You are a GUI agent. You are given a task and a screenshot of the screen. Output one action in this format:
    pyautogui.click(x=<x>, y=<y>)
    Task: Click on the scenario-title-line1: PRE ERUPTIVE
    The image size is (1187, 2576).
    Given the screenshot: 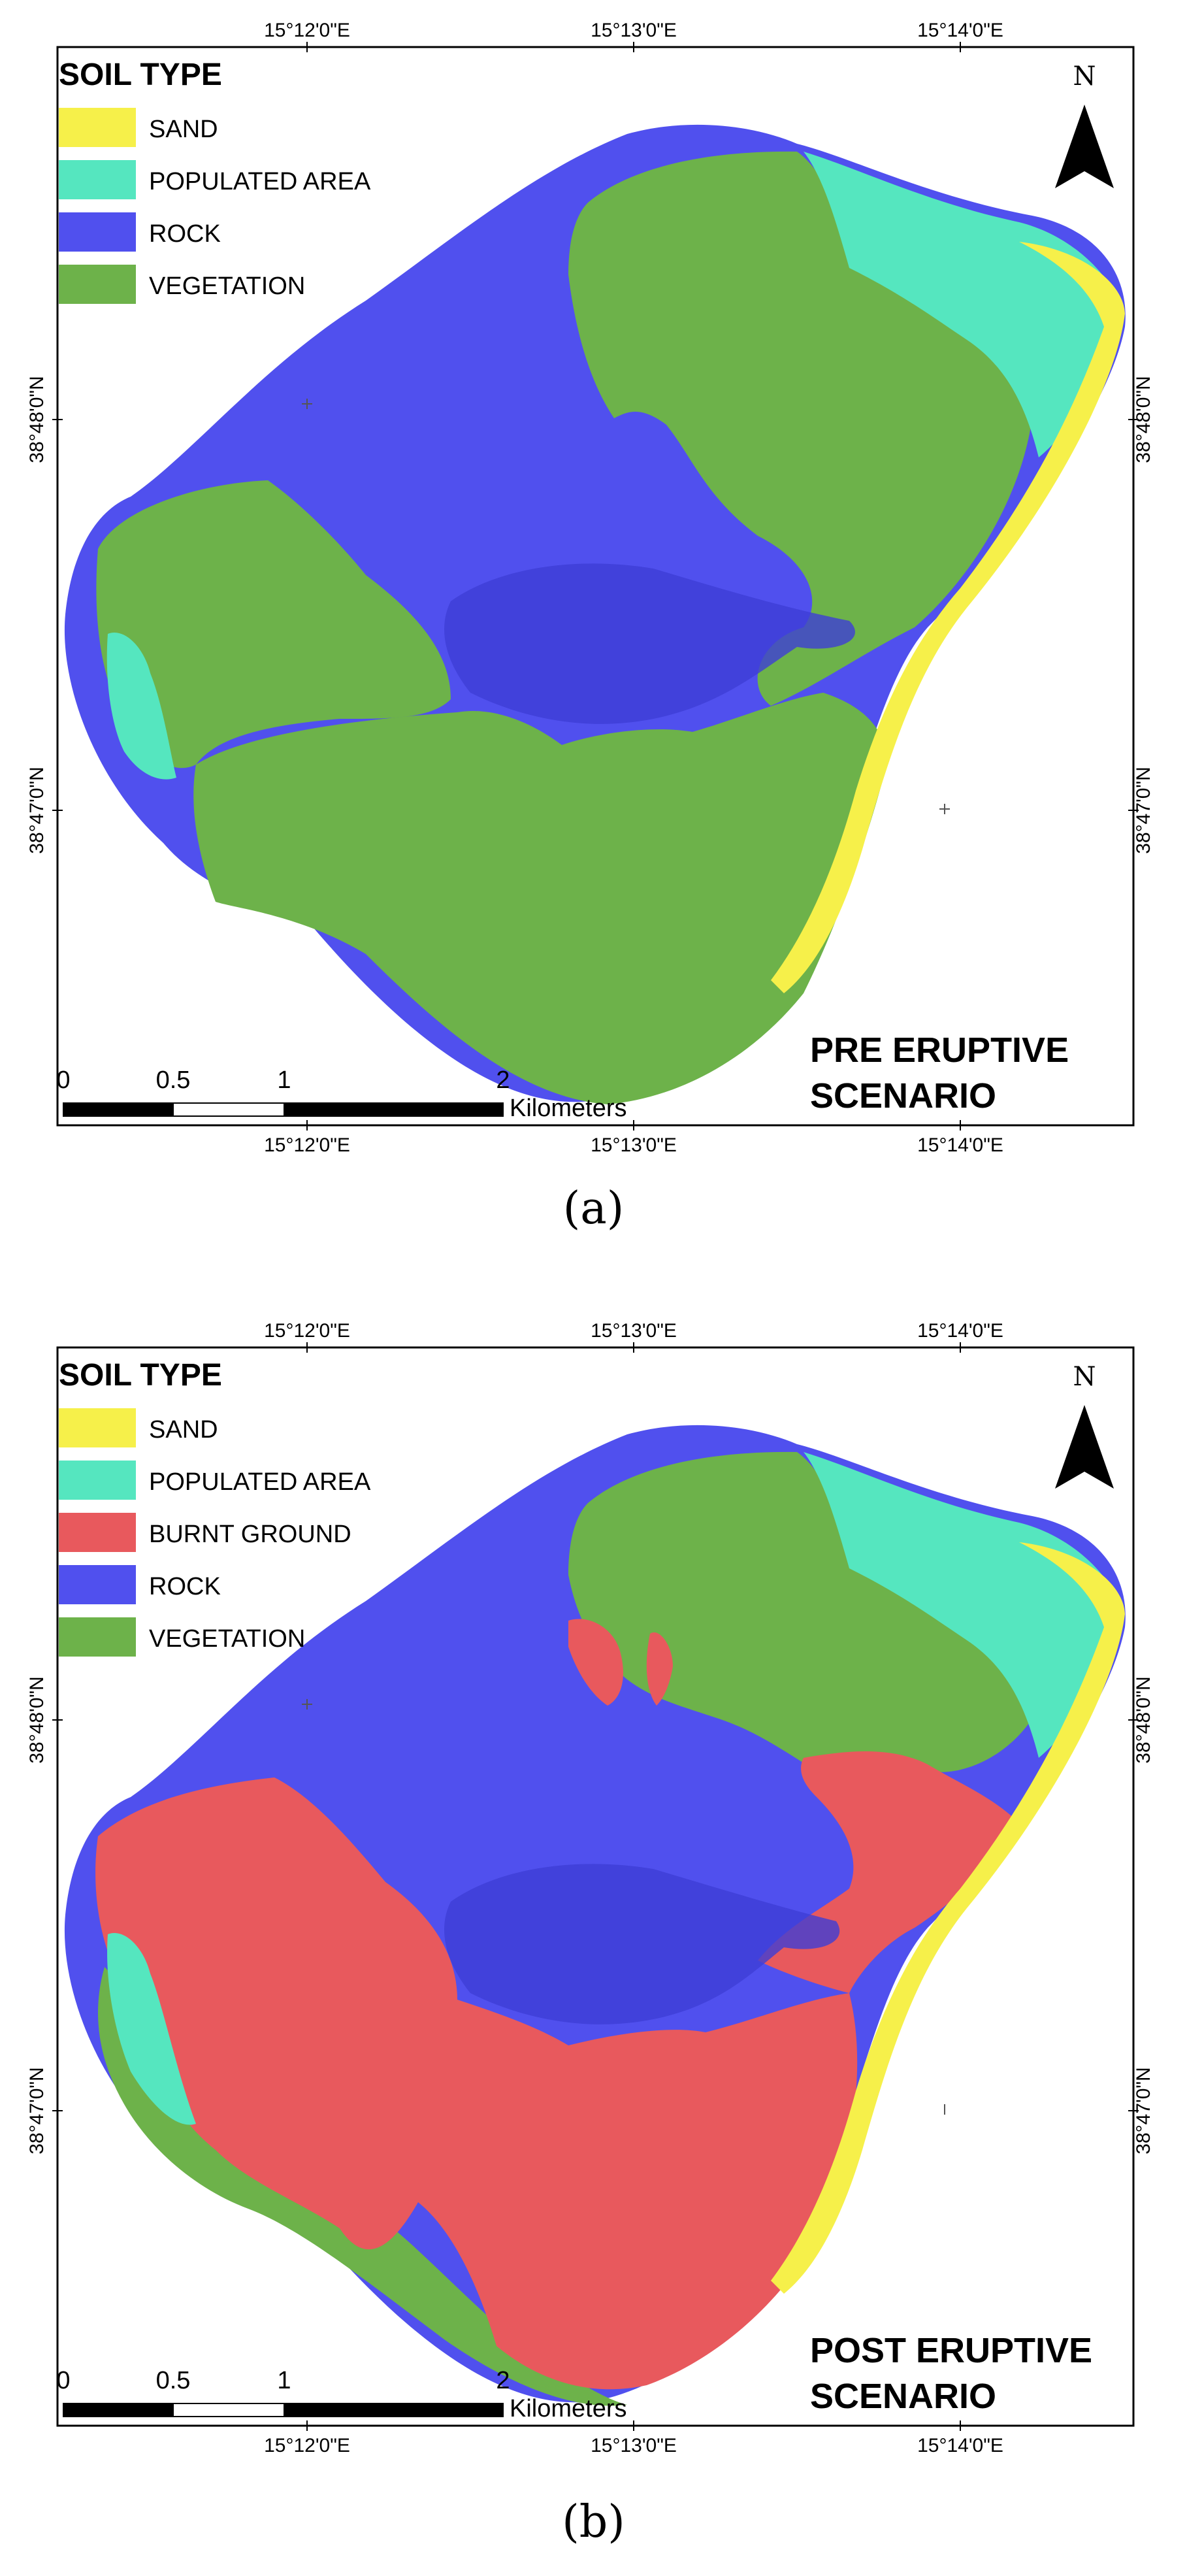 What is the action you would take?
    pyautogui.click(x=939, y=1050)
    